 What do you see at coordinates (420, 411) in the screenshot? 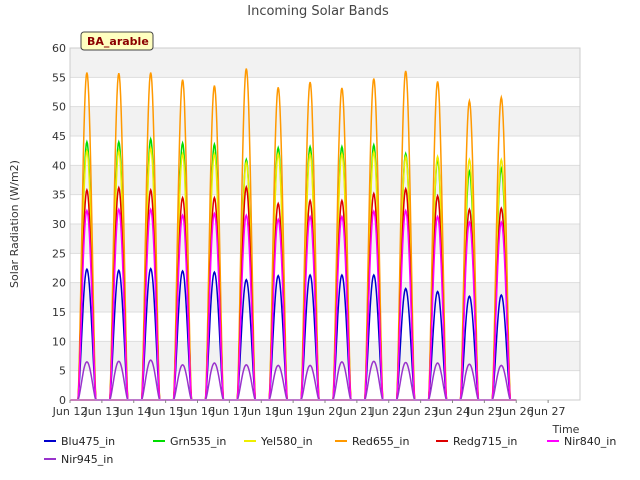
I see `x-tick-label: Jun 23` at bounding box center [420, 411].